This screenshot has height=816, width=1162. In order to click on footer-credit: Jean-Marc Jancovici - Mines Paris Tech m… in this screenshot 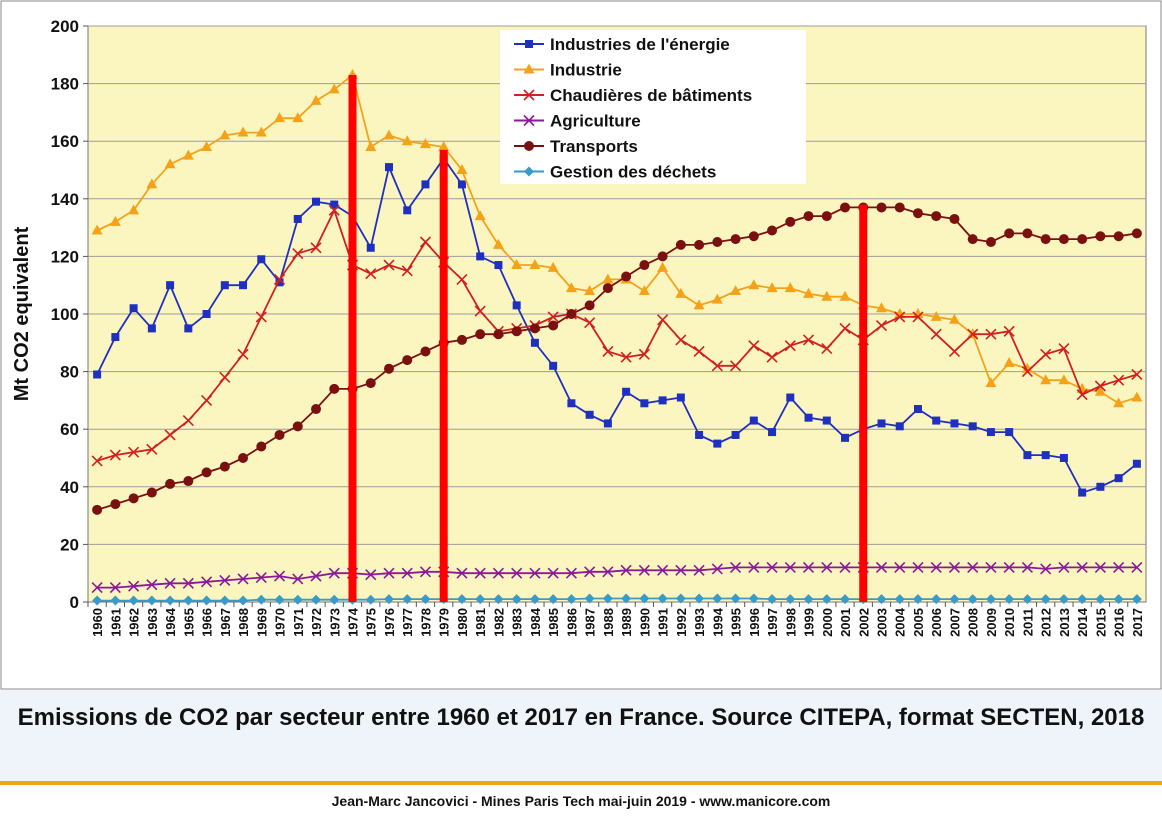, I will do `click(581, 801)`.